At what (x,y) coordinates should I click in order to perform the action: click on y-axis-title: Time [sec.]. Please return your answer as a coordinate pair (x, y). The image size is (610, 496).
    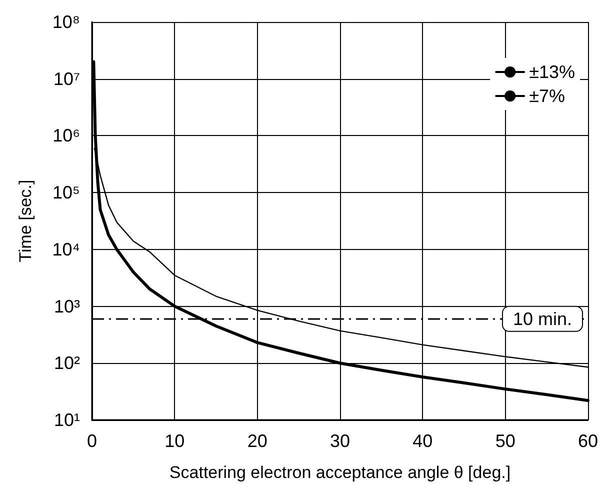
    Looking at the image, I should click on (25, 221).